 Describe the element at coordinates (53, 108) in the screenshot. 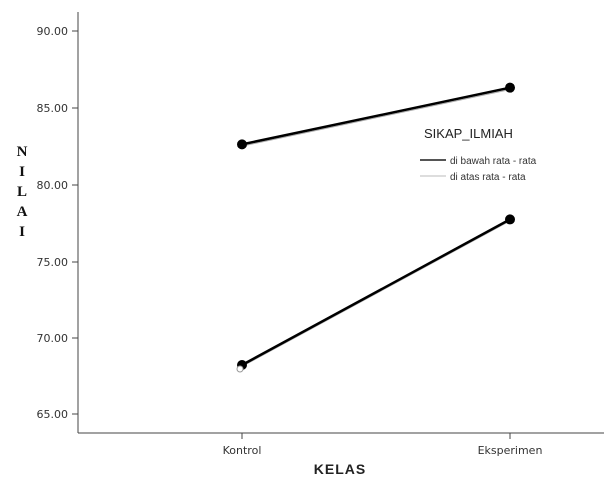

I see `y-tick-label-85: 85.00` at that location.